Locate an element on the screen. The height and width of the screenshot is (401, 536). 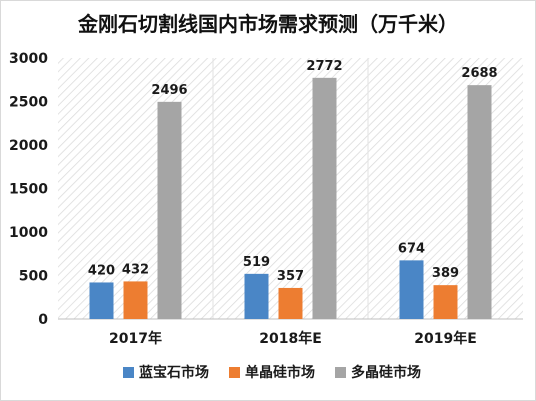
y-tick-label: 1000 is located at coordinates (28, 233).